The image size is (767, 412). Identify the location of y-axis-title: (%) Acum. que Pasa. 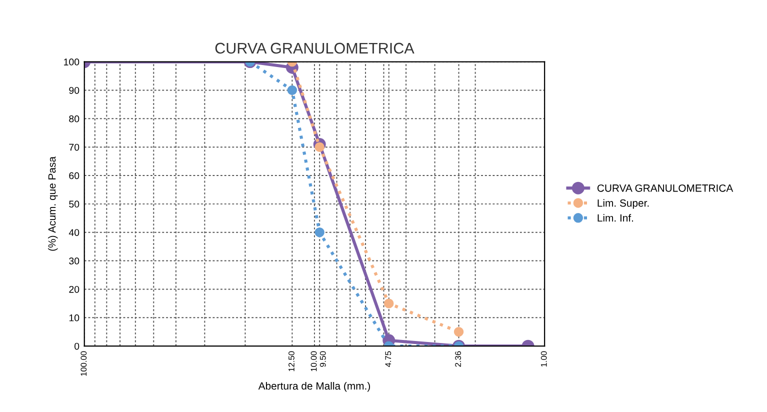
(53, 203).